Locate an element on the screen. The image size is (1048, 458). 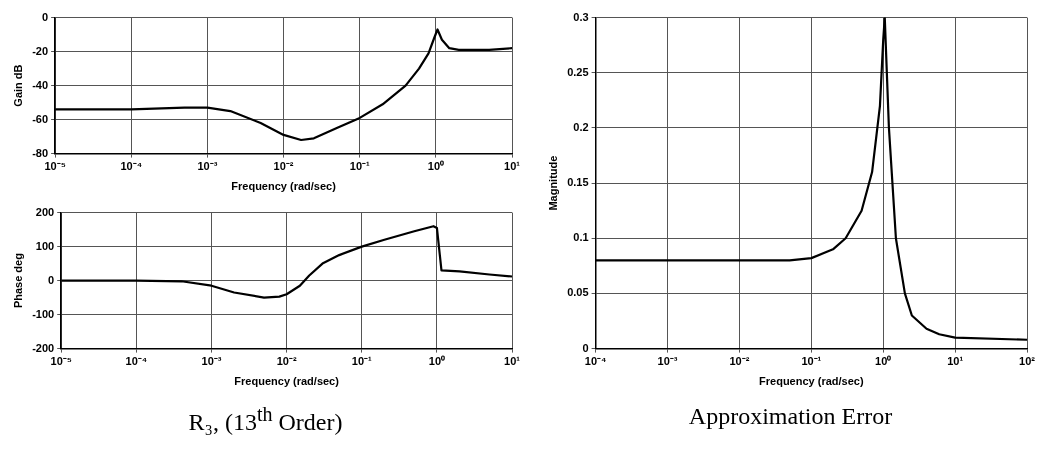
y-tick-label: -80 is located at coordinates (40, 152).